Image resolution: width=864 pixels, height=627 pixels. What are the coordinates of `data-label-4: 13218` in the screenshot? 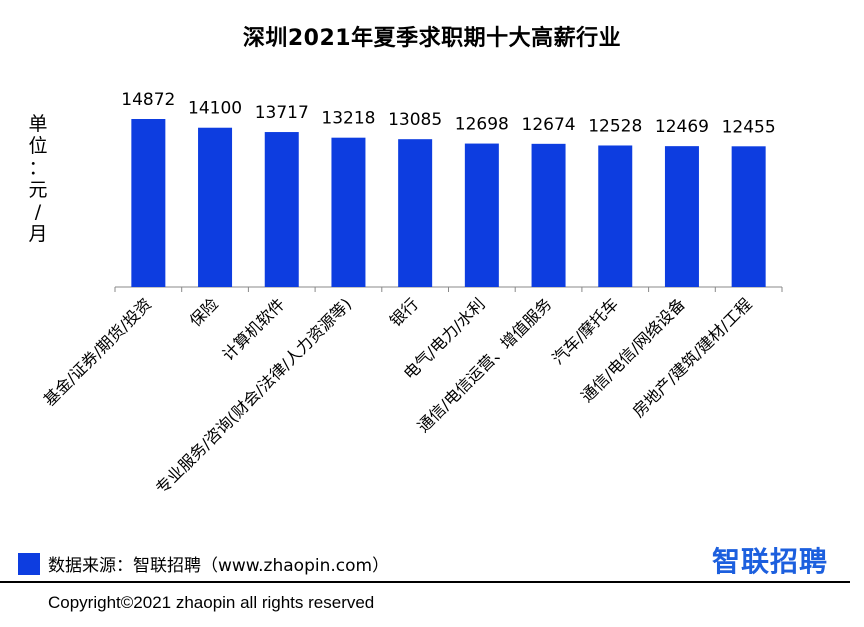 It's located at (348, 119).